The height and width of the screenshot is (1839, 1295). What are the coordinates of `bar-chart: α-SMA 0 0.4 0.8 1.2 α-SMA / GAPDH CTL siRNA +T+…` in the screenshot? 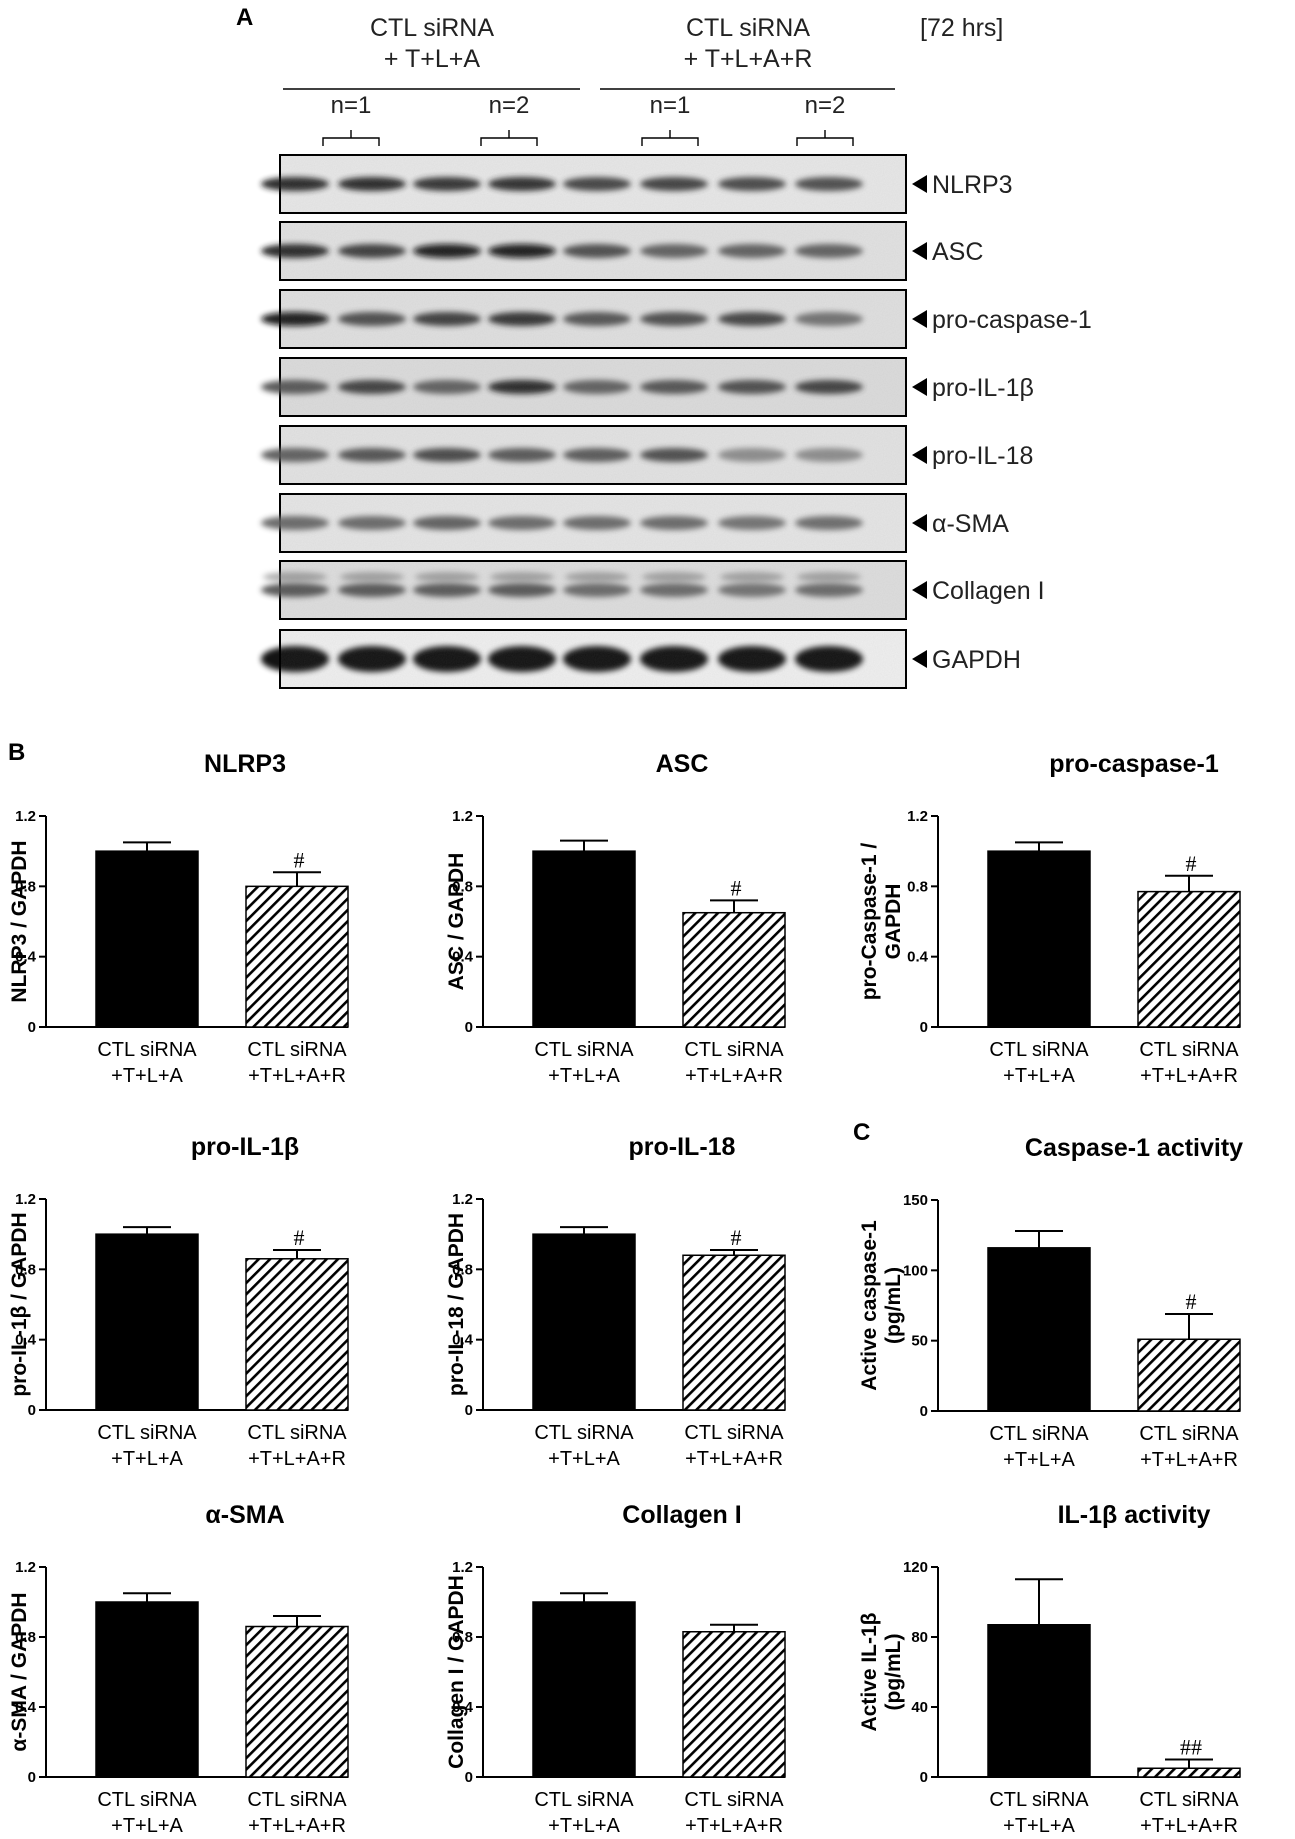 It's located at (178, 1669).